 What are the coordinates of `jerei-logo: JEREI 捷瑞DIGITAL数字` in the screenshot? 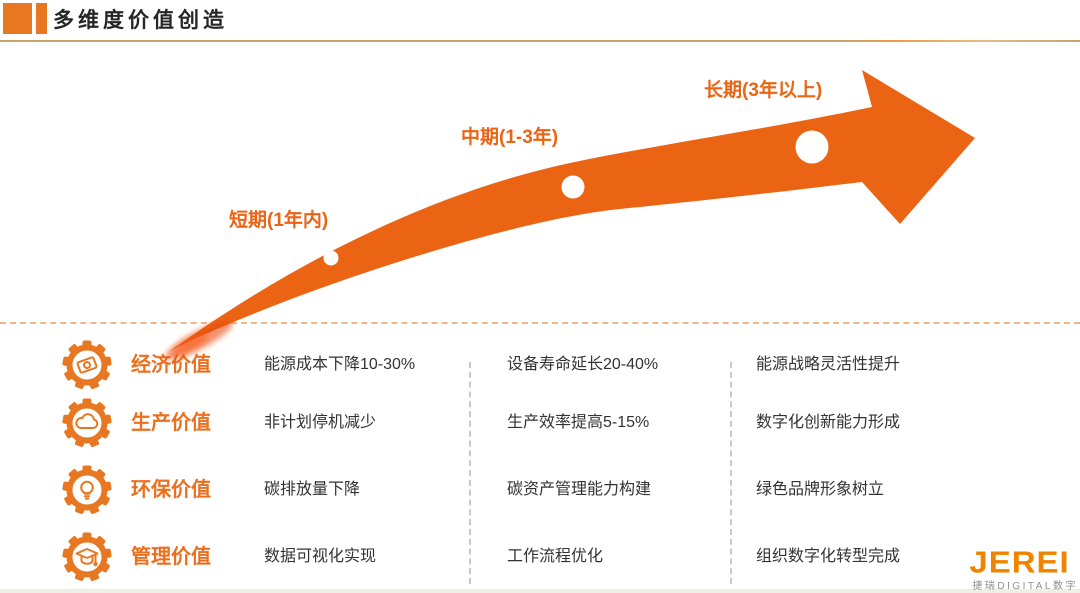 It's located at (1023, 569).